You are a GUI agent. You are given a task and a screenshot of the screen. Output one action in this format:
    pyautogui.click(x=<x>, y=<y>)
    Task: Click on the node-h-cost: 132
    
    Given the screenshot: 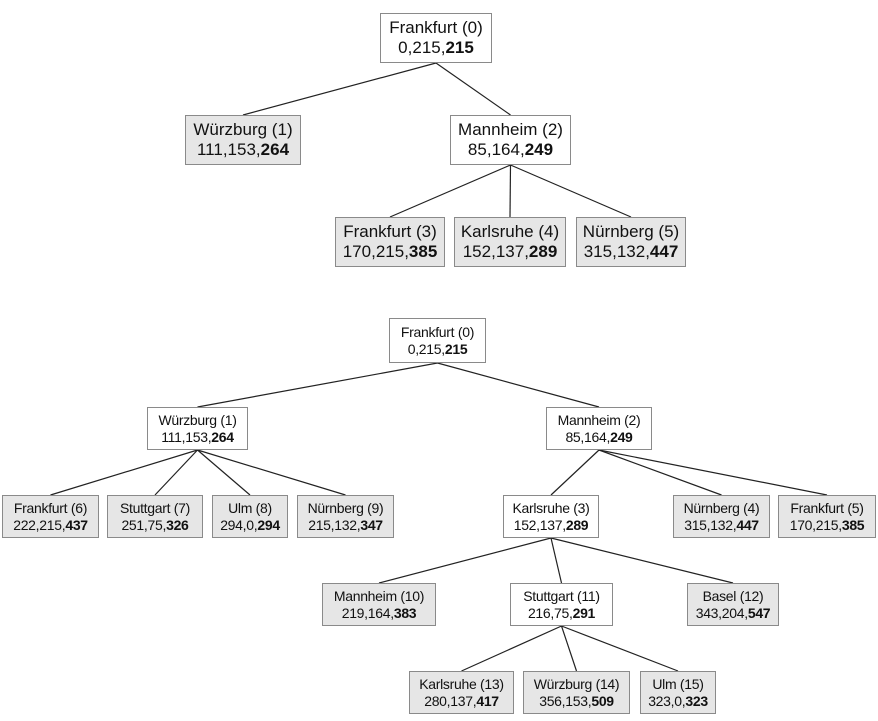 What is the action you would take?
    pyautogui.click(x=631, y=251)
    